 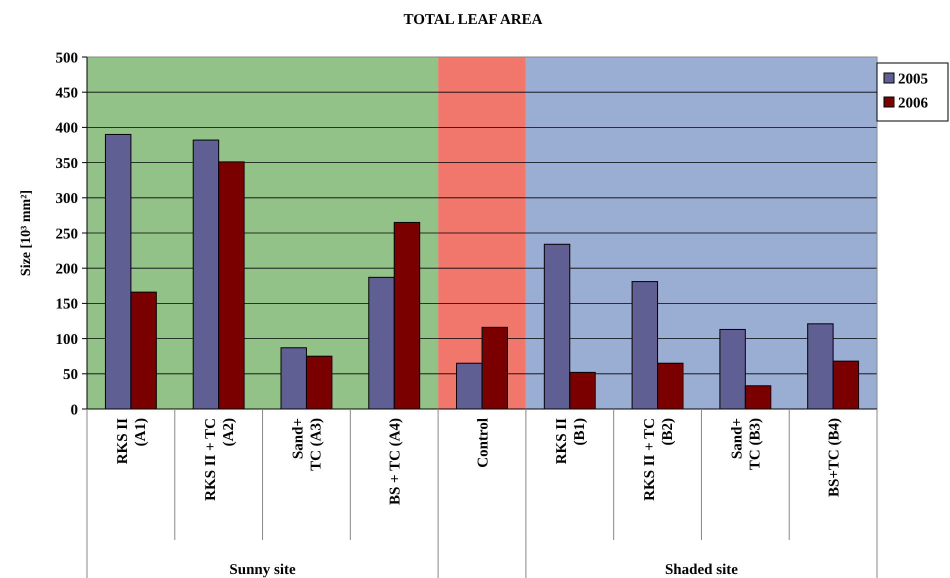 What do you see at coordinates (571, 441) in the screenshot?
I see `x-tick-label: RKS II (B1)` at bounding box center [571, 441].